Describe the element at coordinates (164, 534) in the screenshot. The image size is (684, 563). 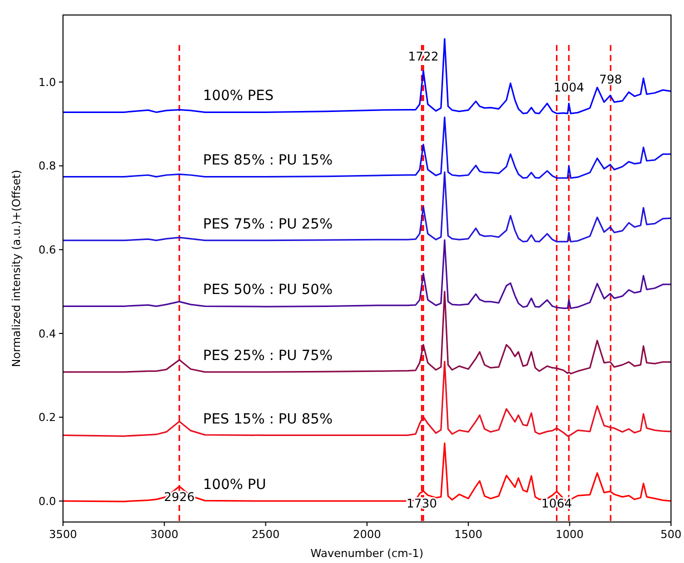
I see `x-tick-label: 3000` at that location.